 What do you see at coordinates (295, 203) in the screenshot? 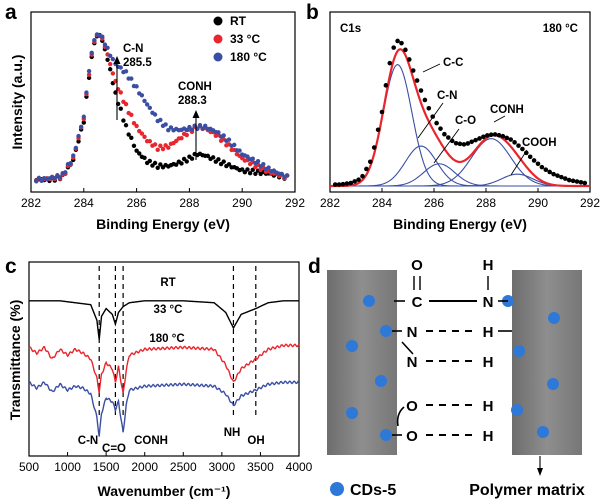
I see `x-tick-label: 292` at bounding box center [295, 203].